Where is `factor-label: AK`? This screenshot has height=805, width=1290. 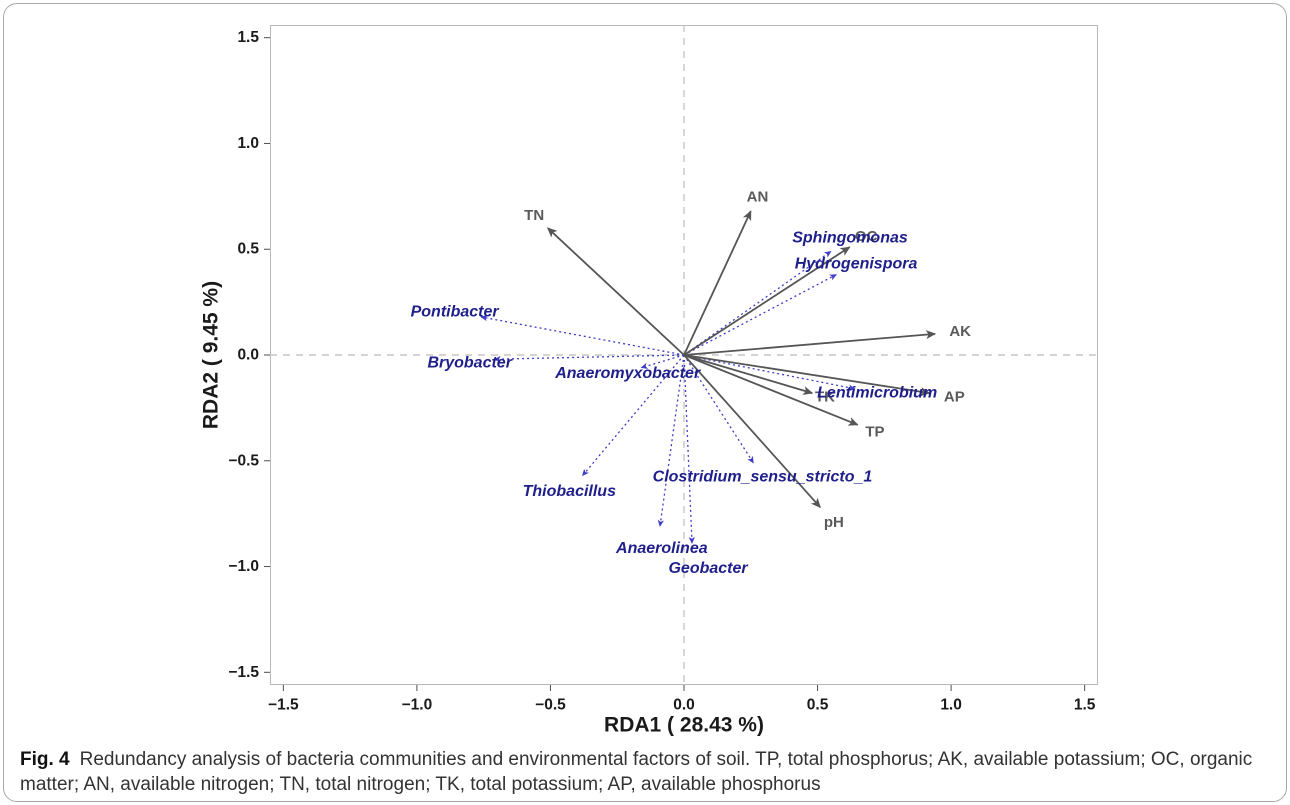
factor-label: AK is located at coordinates (960, 331).